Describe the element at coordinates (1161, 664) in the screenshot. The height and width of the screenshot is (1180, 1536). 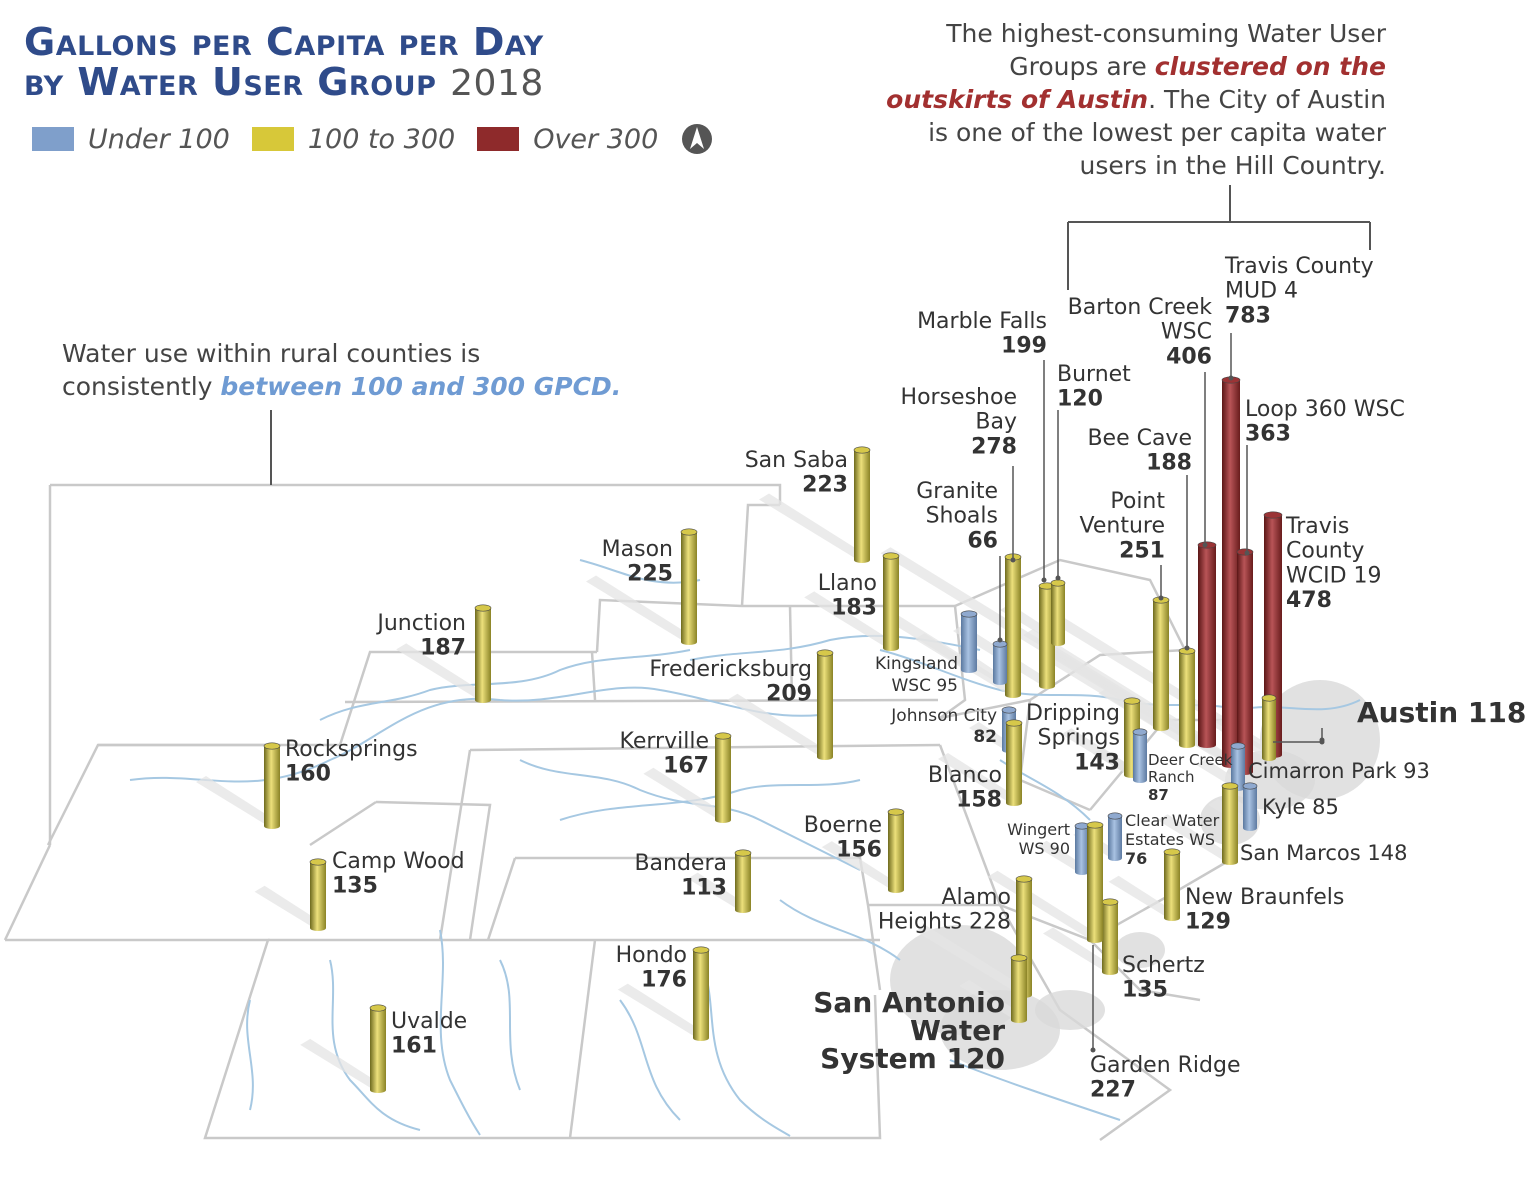
I see `bar-point-venture-body` at that location.